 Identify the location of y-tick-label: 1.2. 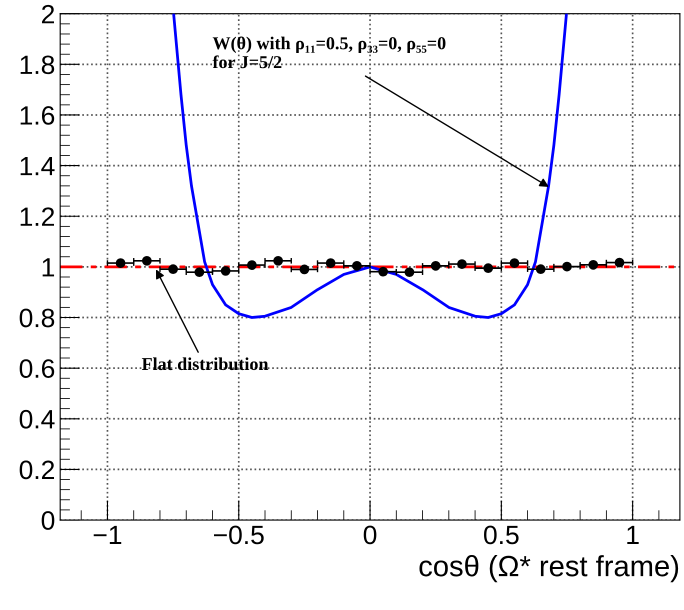
(37, 216).